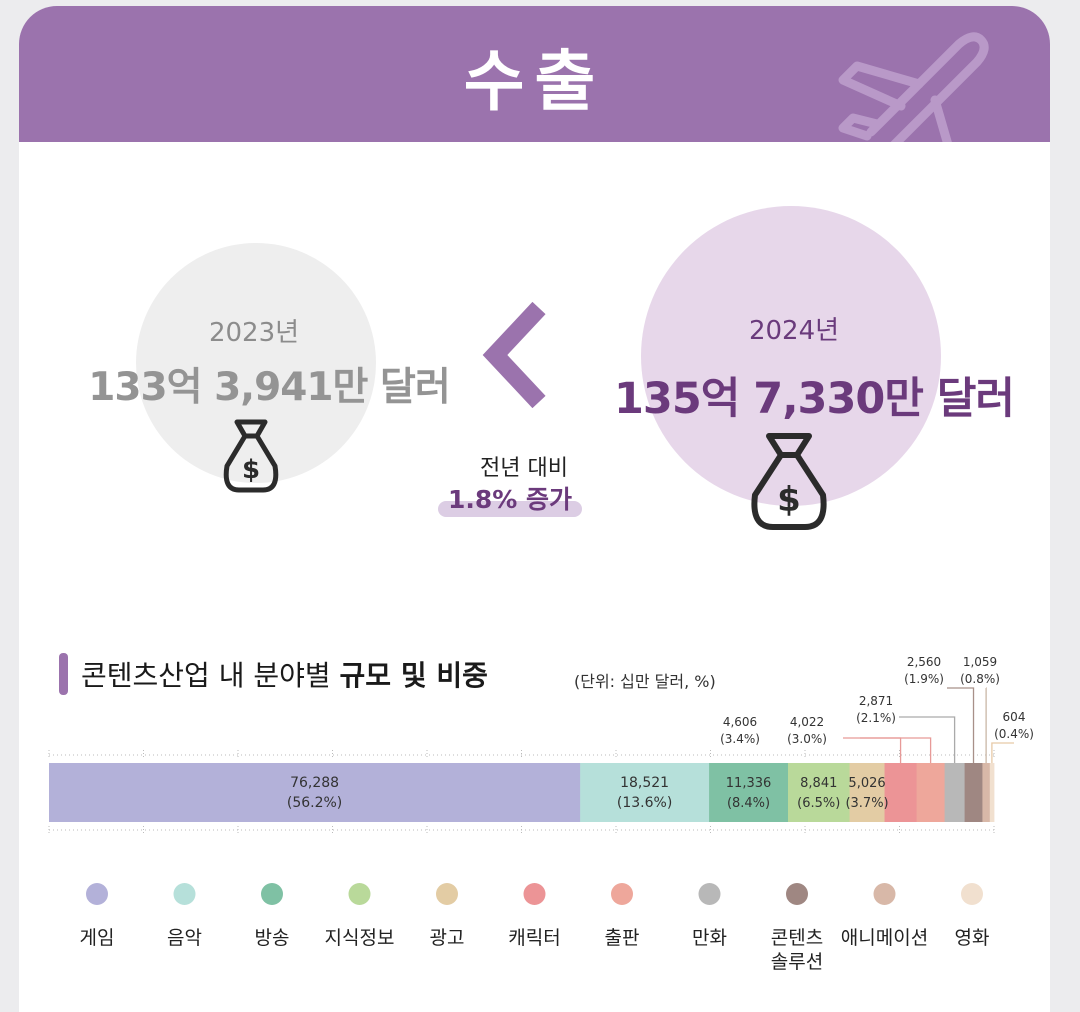  What do you see at coordinates (314, 803) in the screenshot?
I see `data-label-percent: (56.2%)` at bounding box center [314, 803].